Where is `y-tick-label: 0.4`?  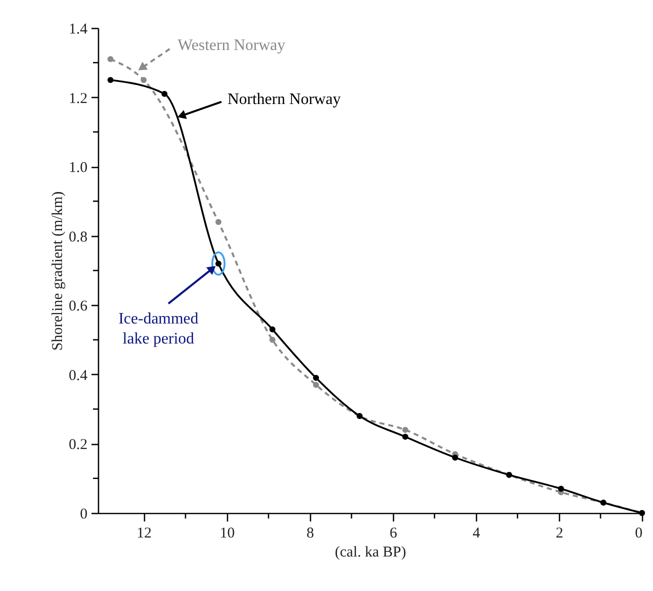 y-tick-label: 0.4 is located at coordinates (78, 376).